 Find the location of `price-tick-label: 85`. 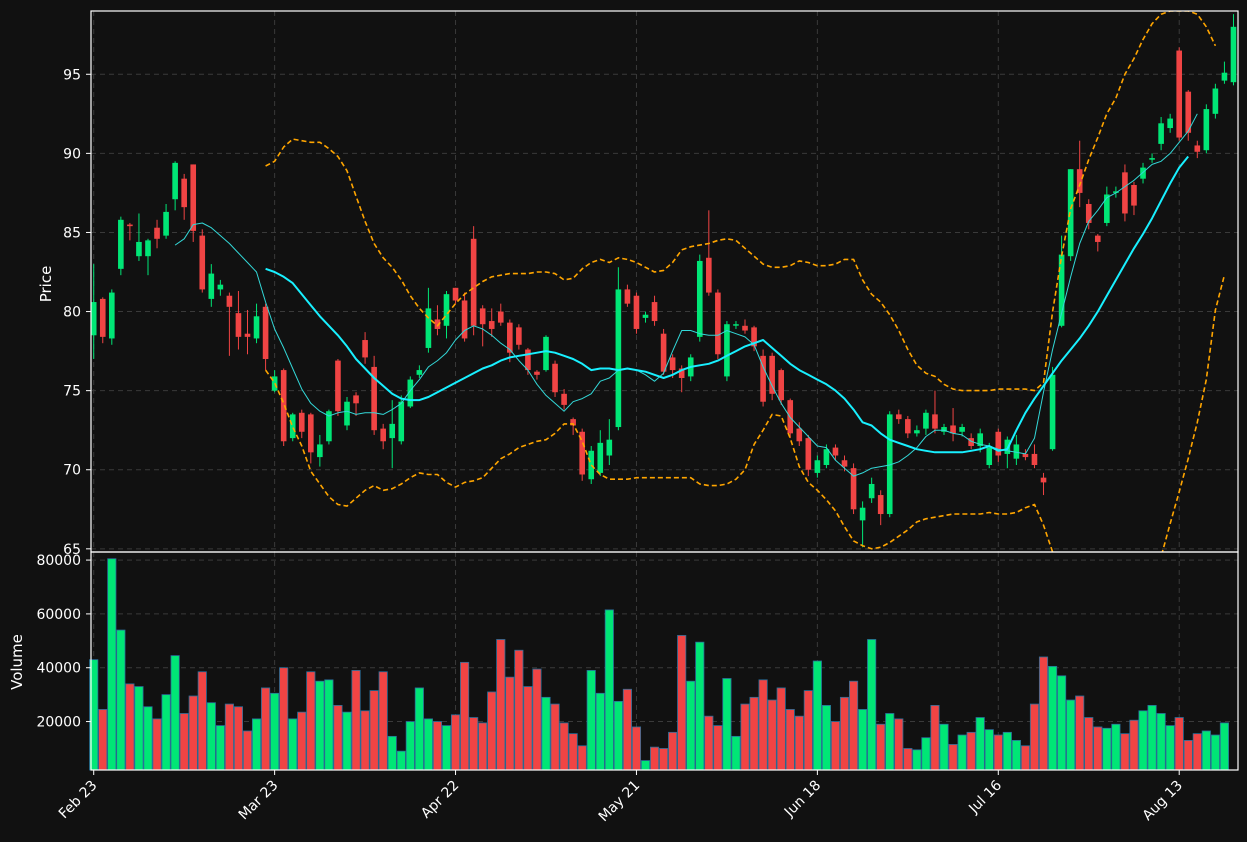

price-tick-label: 85 is located at coordinates (72, 233).